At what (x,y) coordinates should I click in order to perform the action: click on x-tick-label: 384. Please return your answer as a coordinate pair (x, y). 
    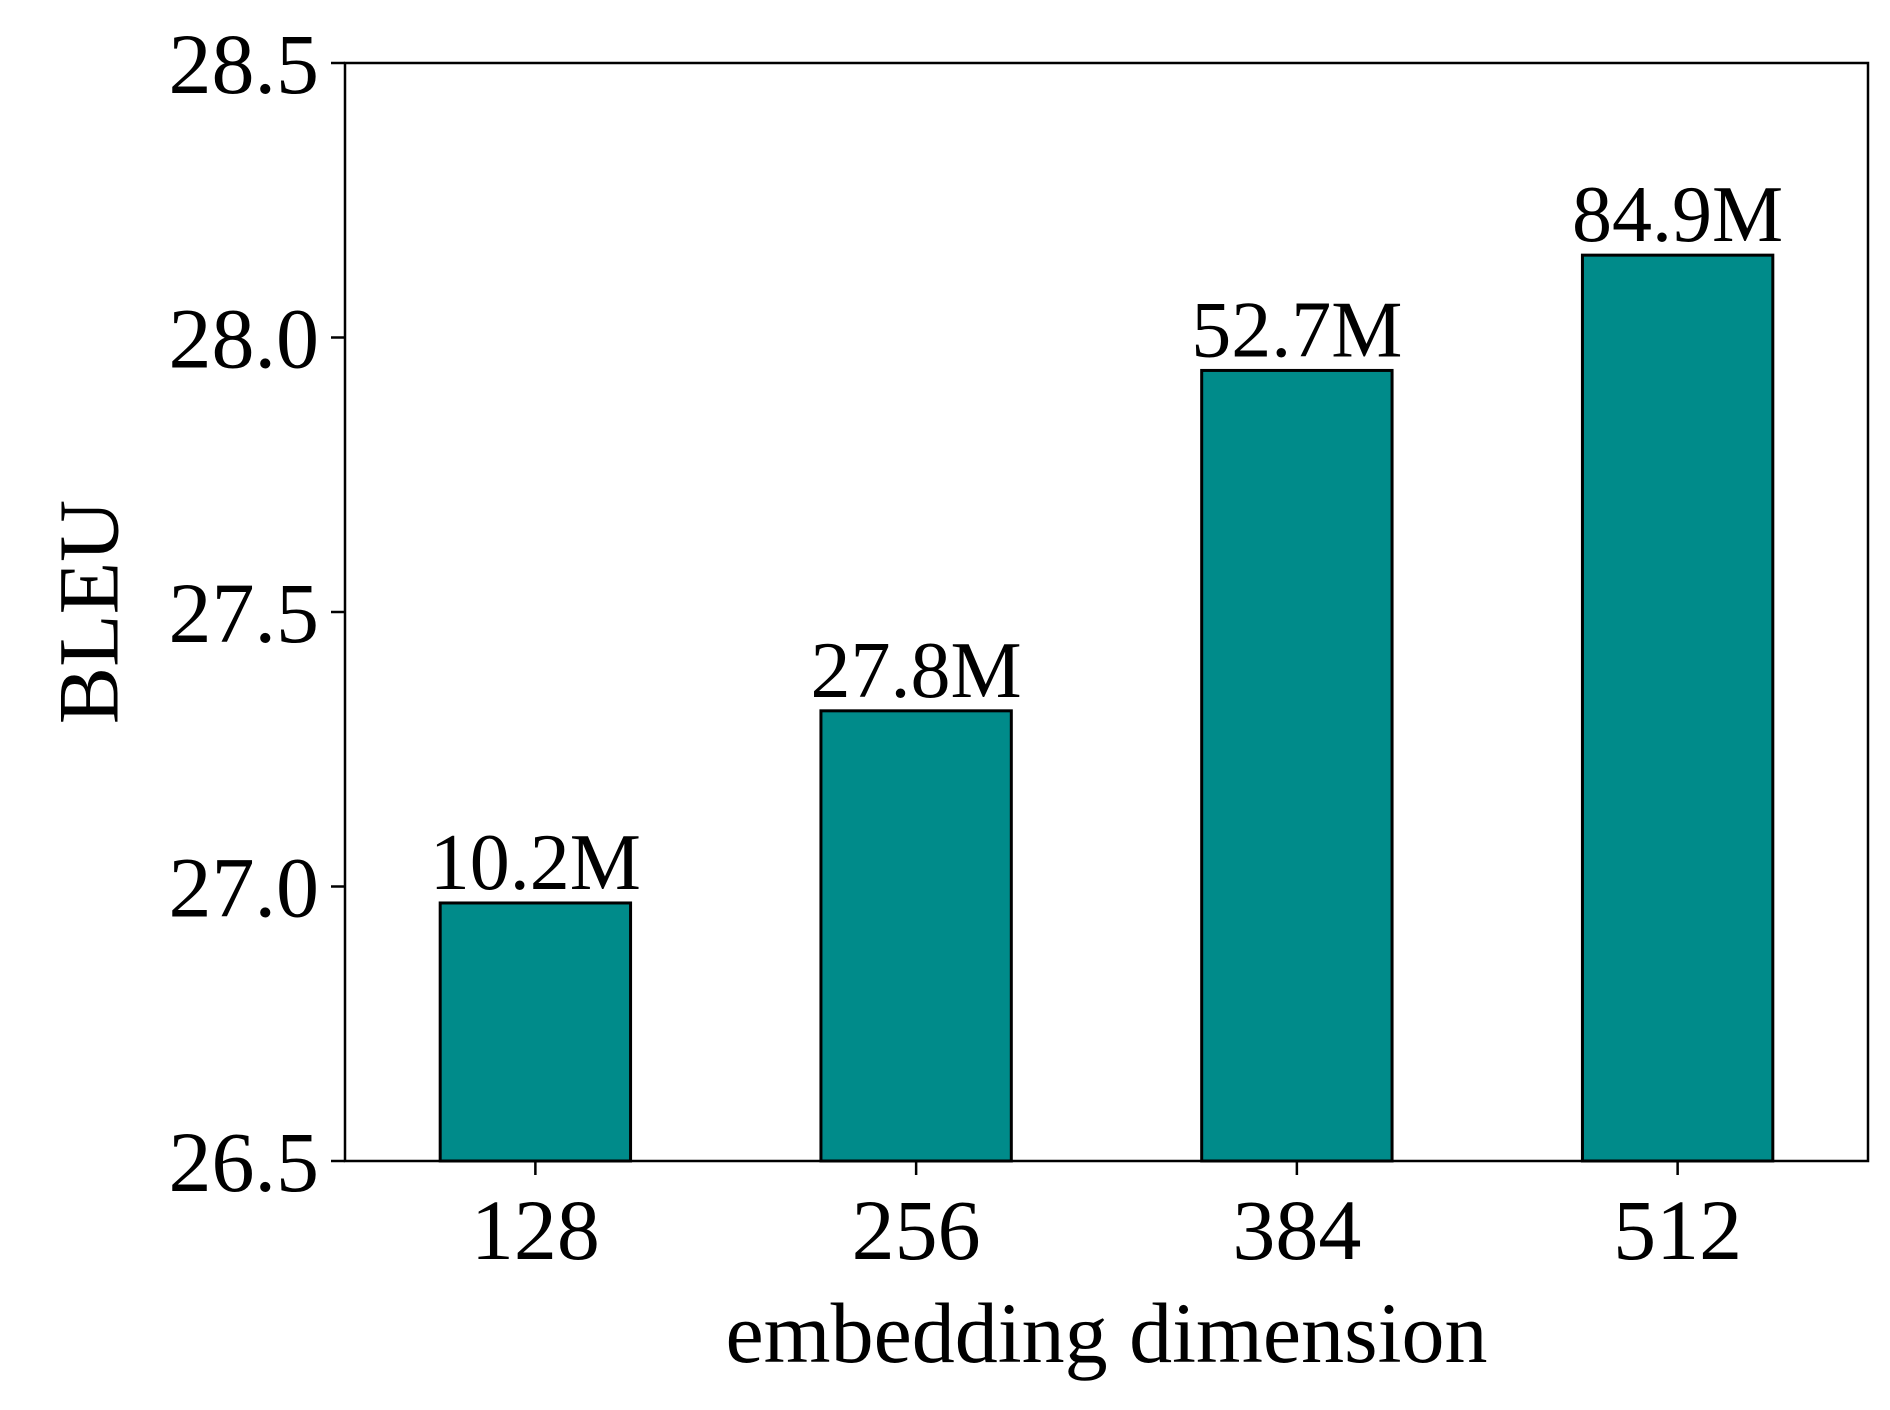
    Looking at the image, I should click on (1296, 1230).